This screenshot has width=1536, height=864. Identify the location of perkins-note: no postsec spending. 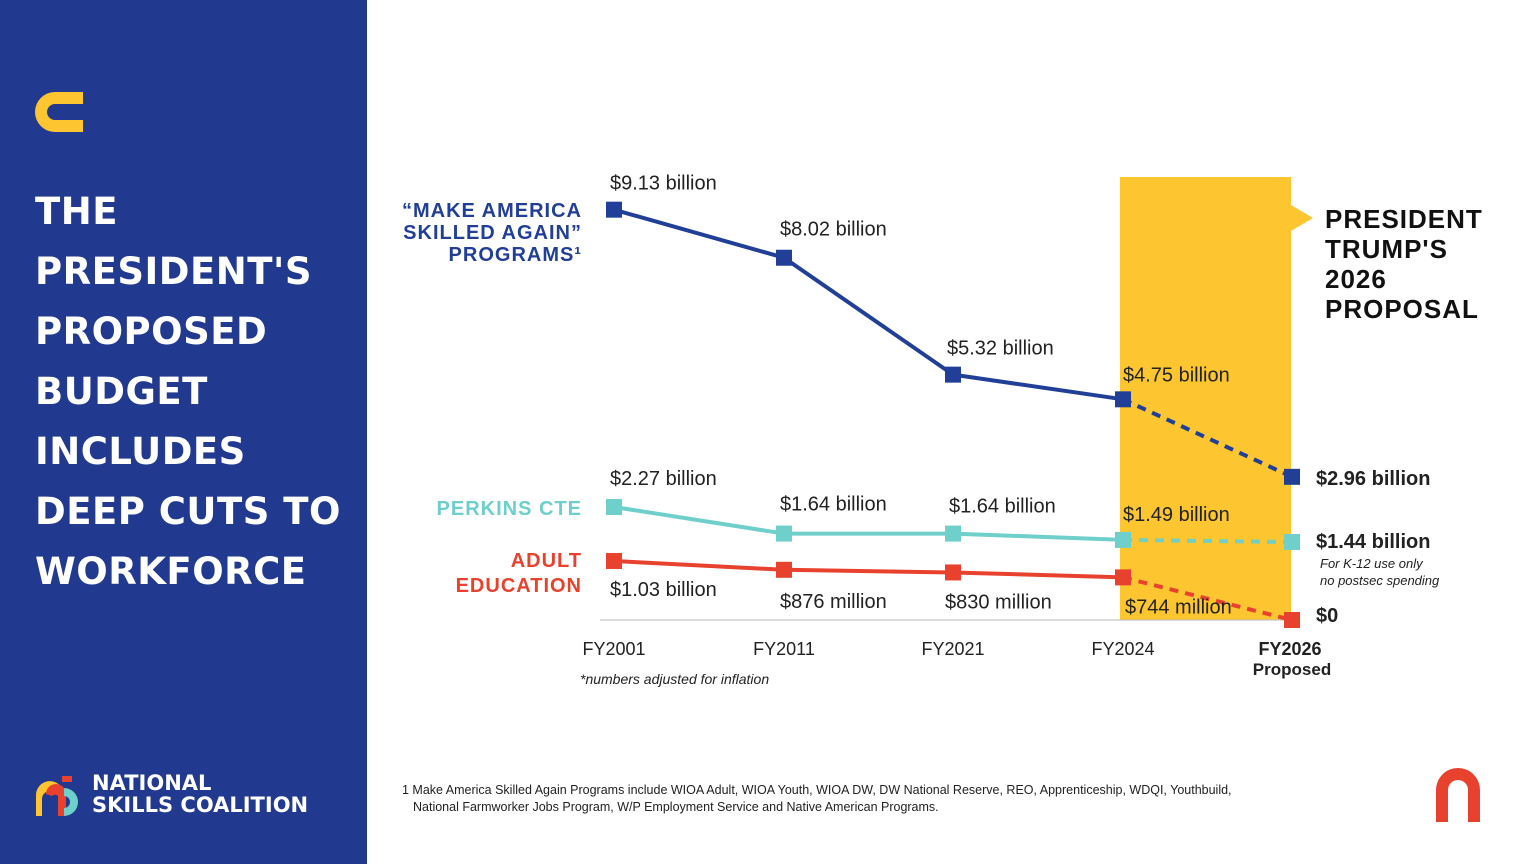
(1380, 580).